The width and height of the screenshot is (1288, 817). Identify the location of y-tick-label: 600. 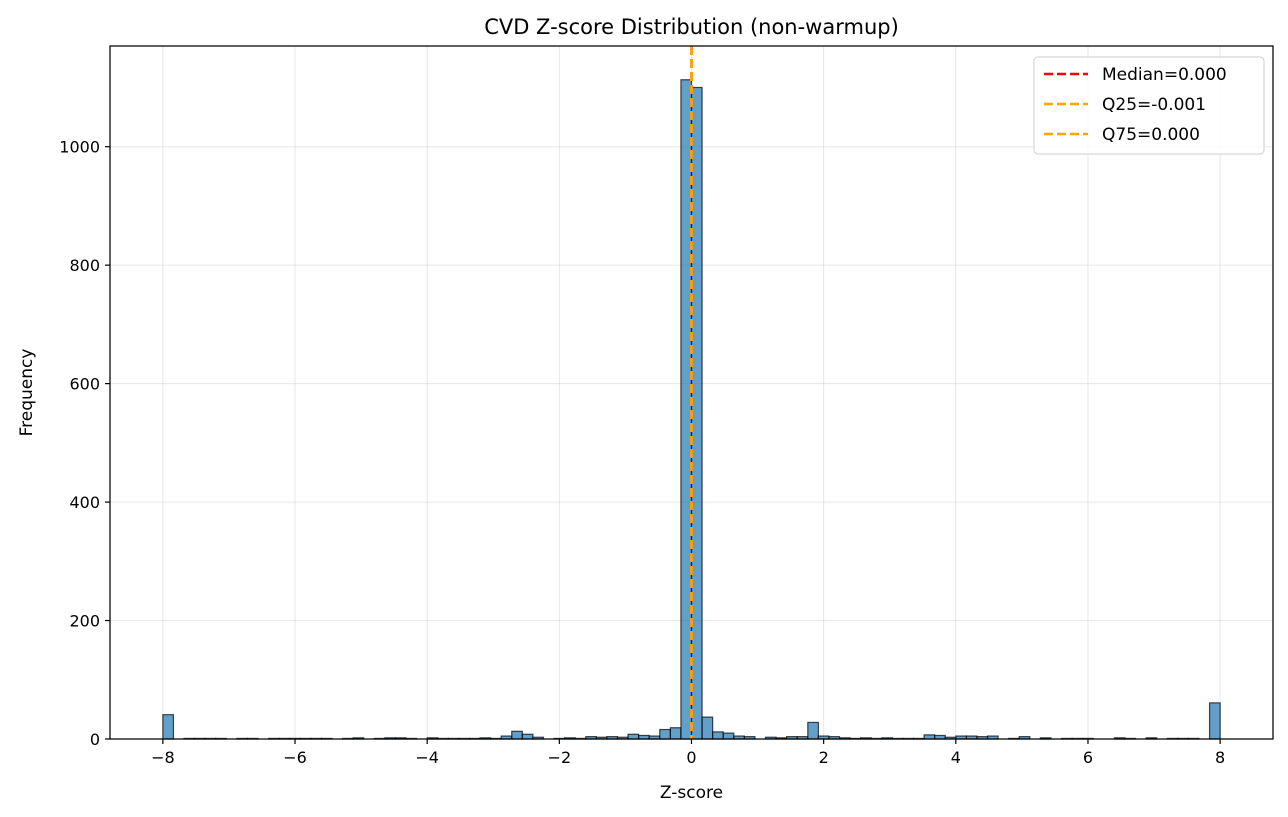
(84, 384).